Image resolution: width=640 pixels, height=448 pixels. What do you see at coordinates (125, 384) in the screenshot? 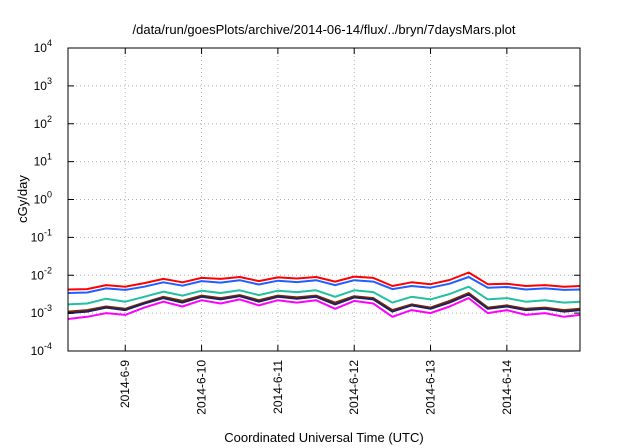
I see `x-tick-label: 2014-6-9` at bounding box center [125, 384].